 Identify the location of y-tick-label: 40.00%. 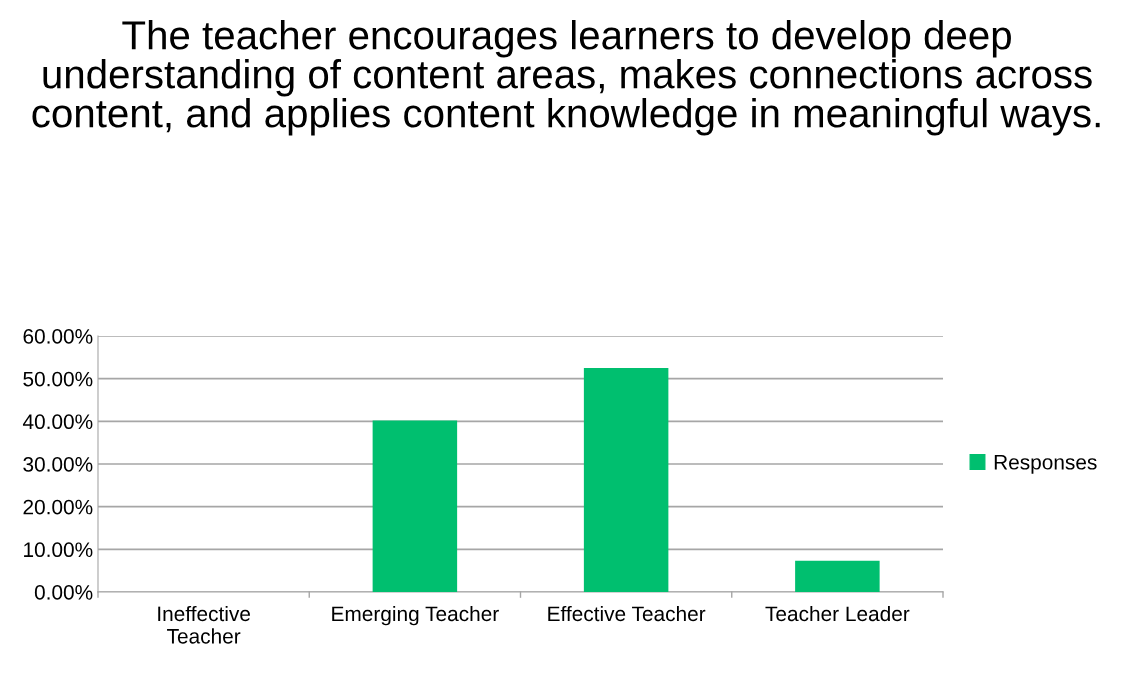
(57, 422).